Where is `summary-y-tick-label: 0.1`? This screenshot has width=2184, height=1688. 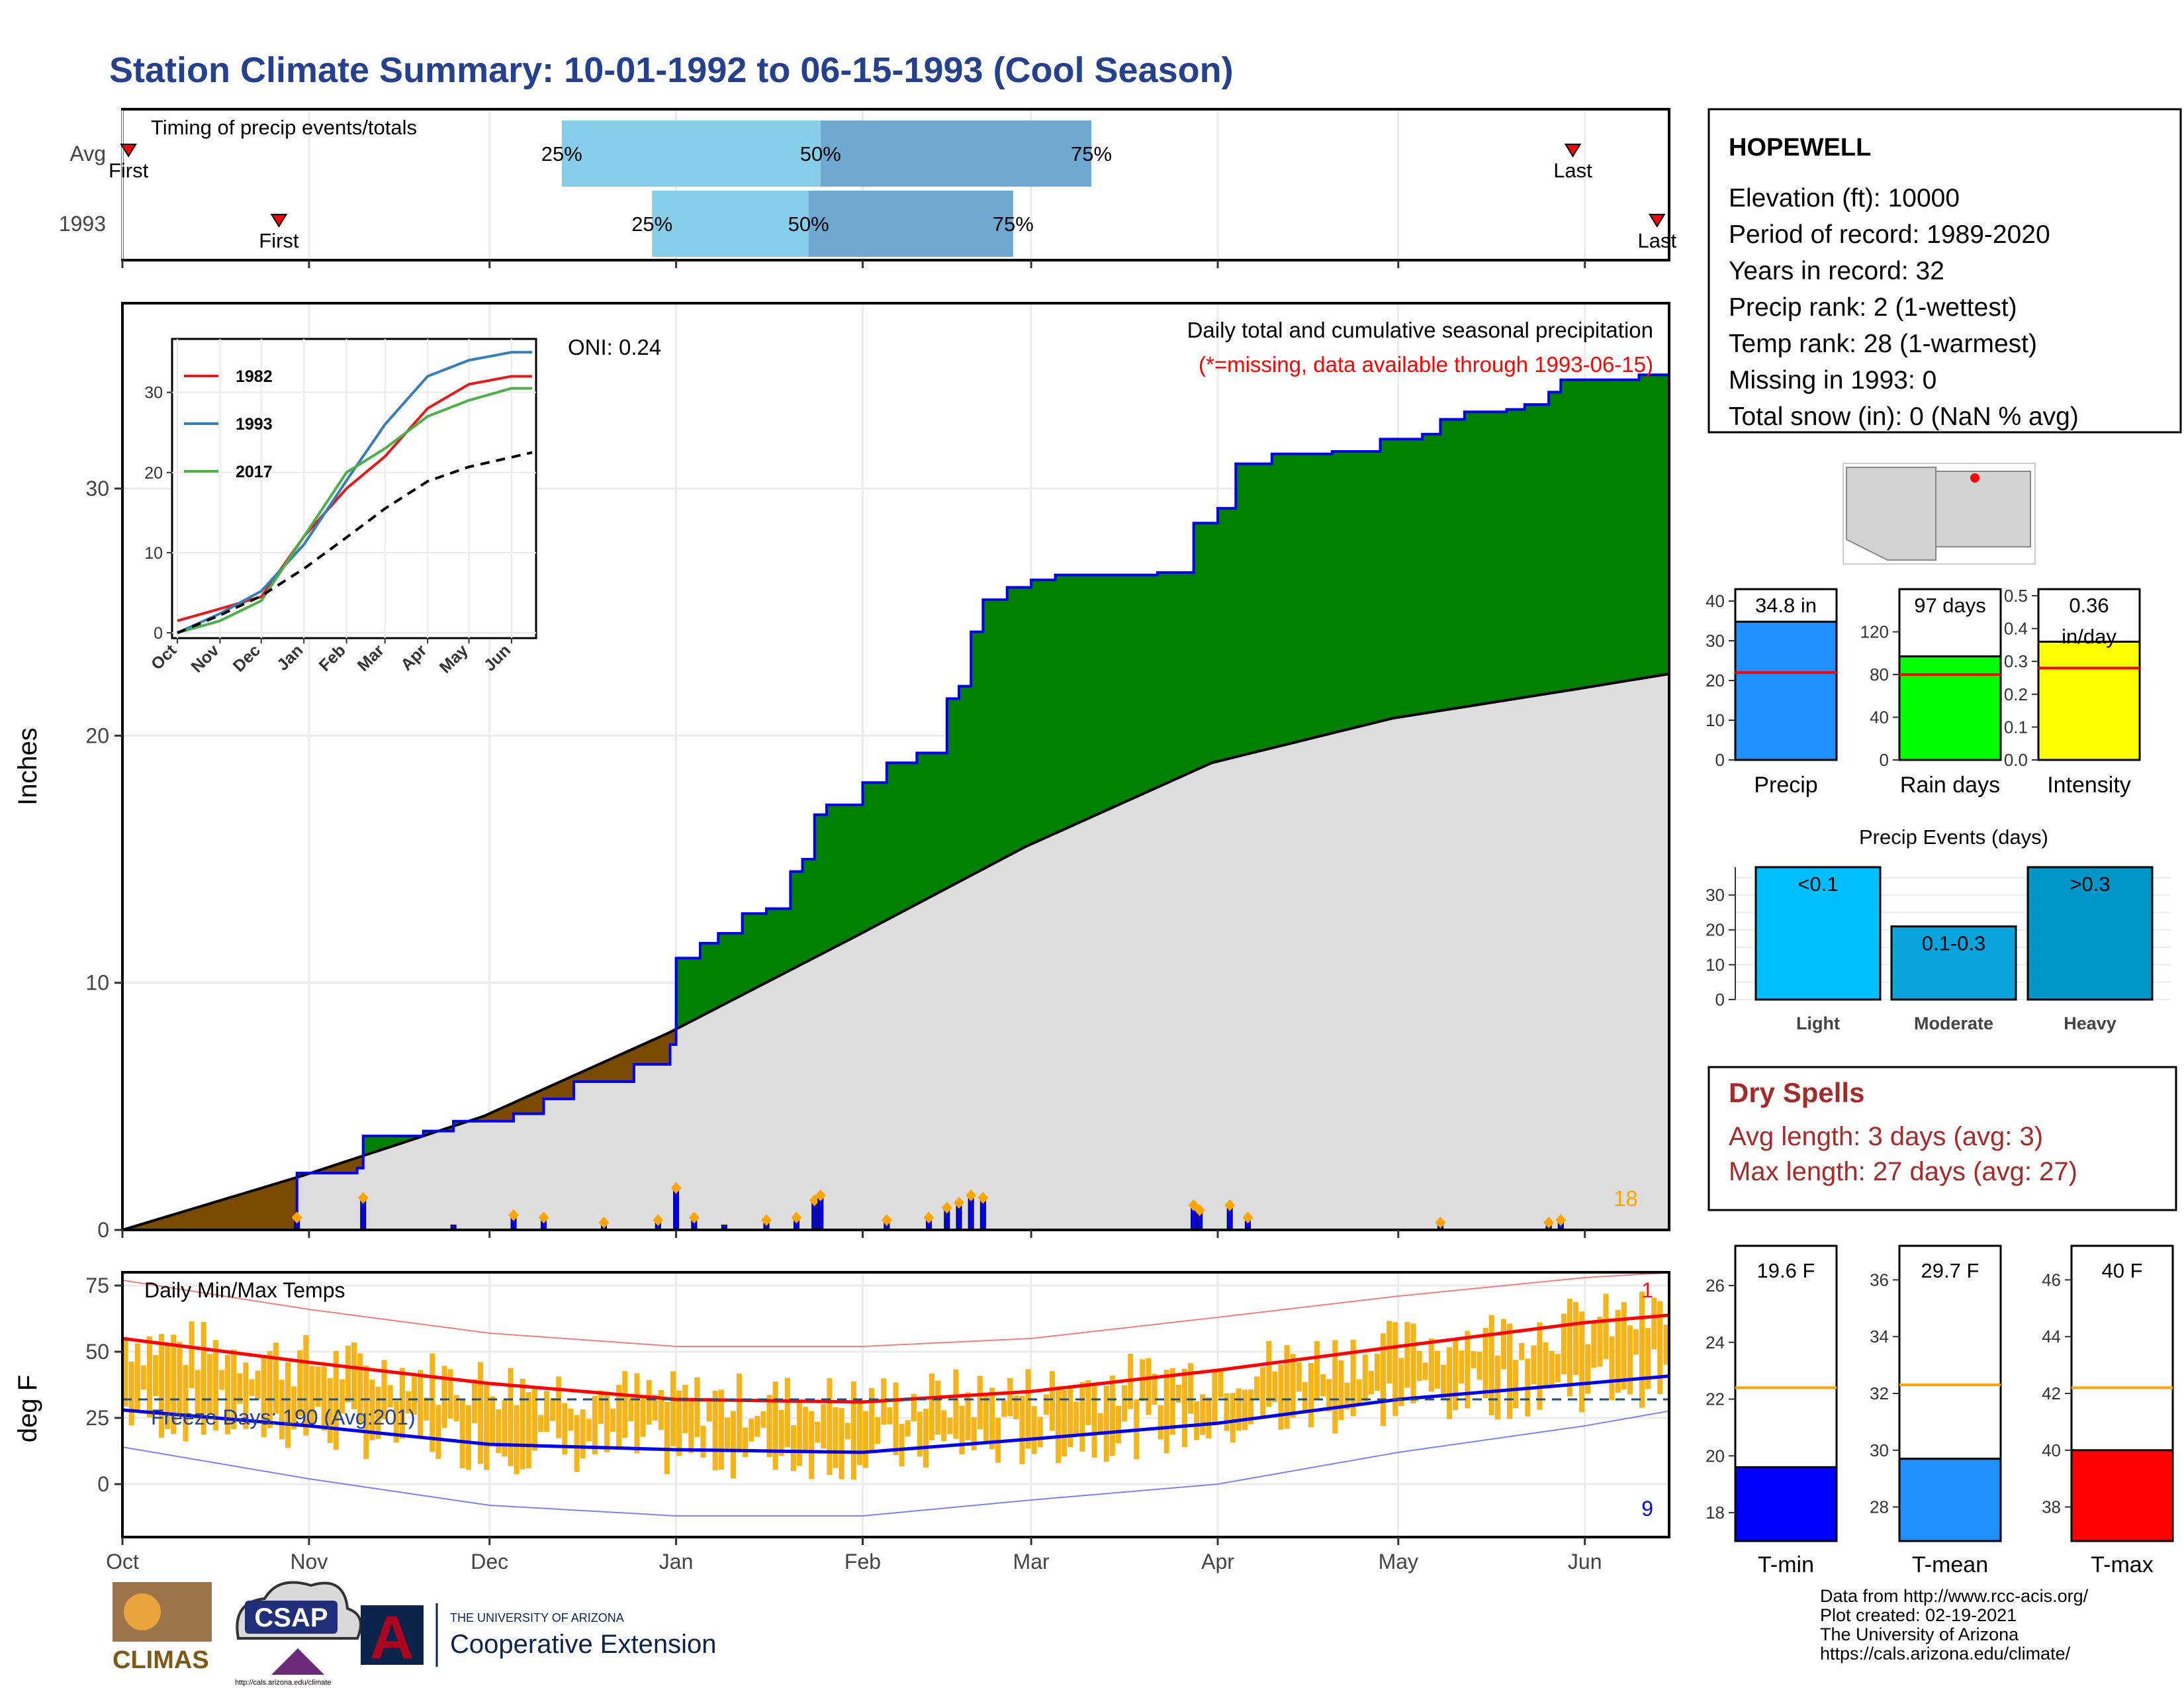
summary-y-tick-label: 0.1 is located at coordinates (2016, 727).